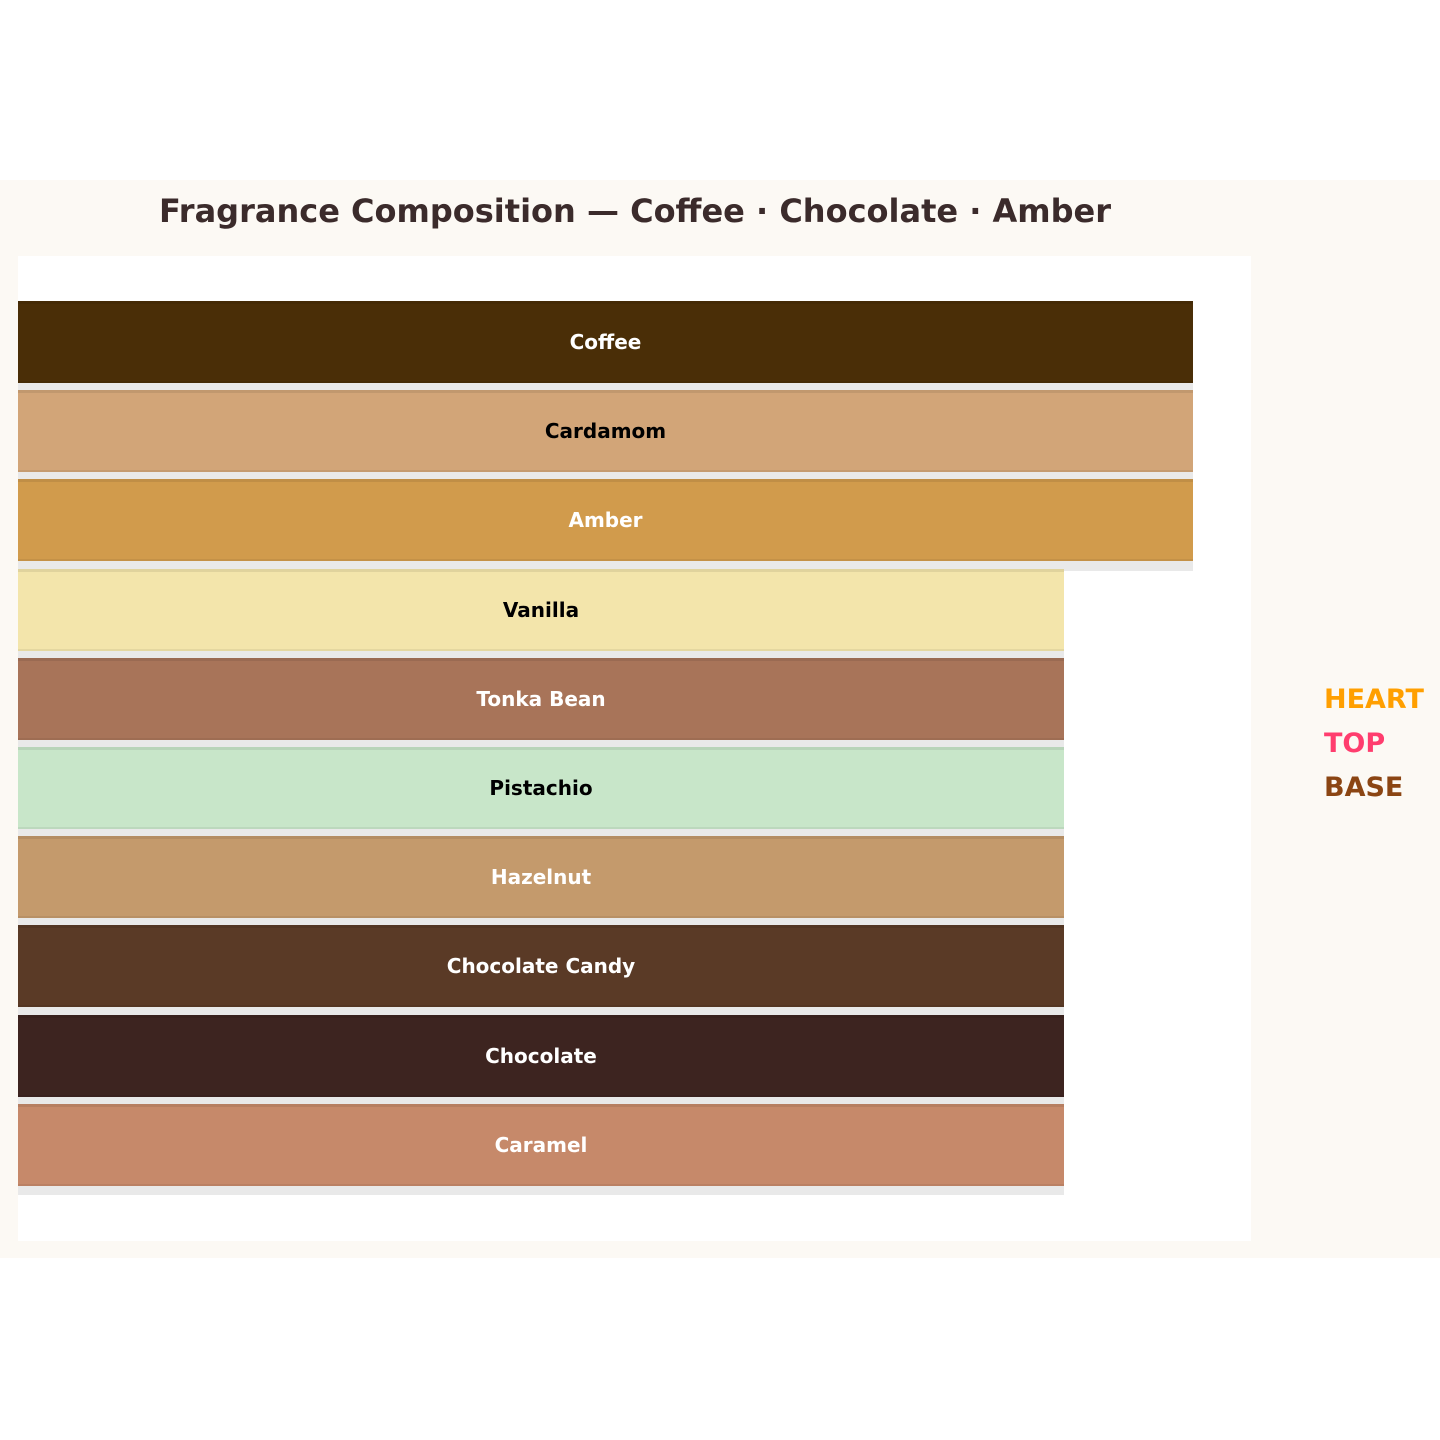 This screenshot has height=1440, width=1440. I want to click on bar-label: Hazelnut, so click(541, 877).